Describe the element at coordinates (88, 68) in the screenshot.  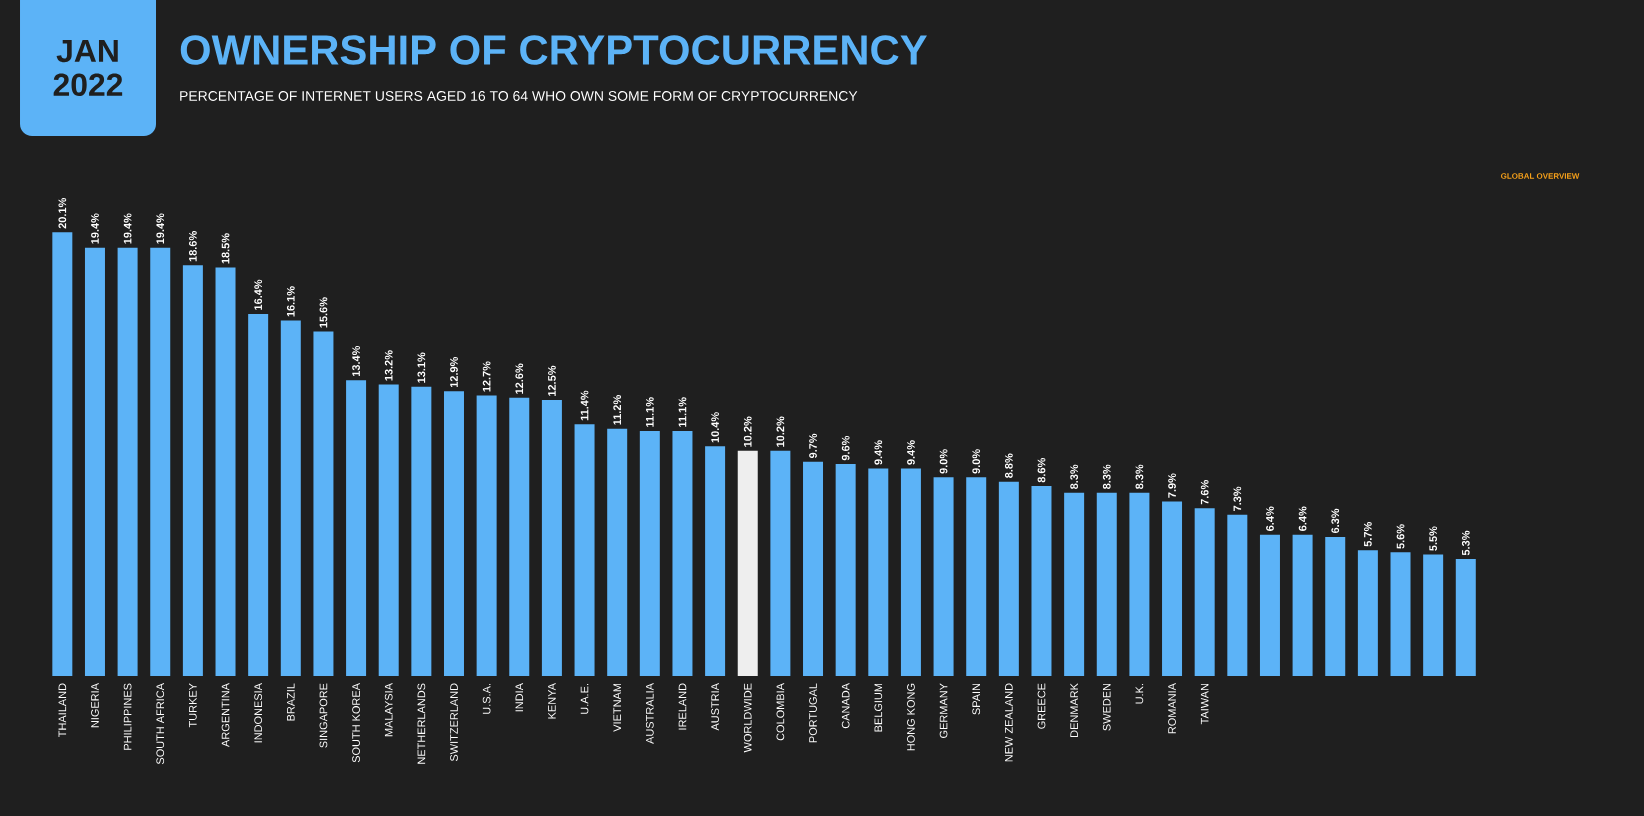
I see `text: JAN 2022` at that location.